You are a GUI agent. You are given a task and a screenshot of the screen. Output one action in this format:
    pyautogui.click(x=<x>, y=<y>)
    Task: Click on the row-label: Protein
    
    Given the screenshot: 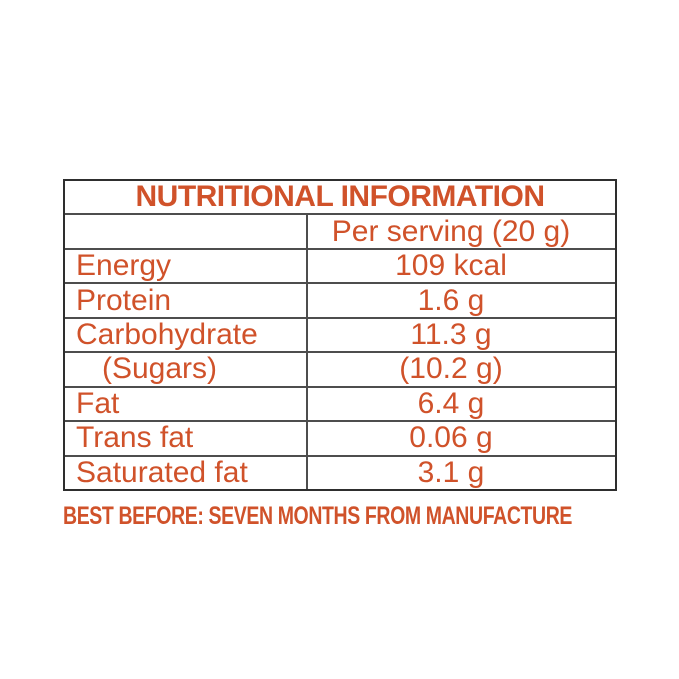 What is the action you would take?
    pyautogui.click(x=186, y=300)
    